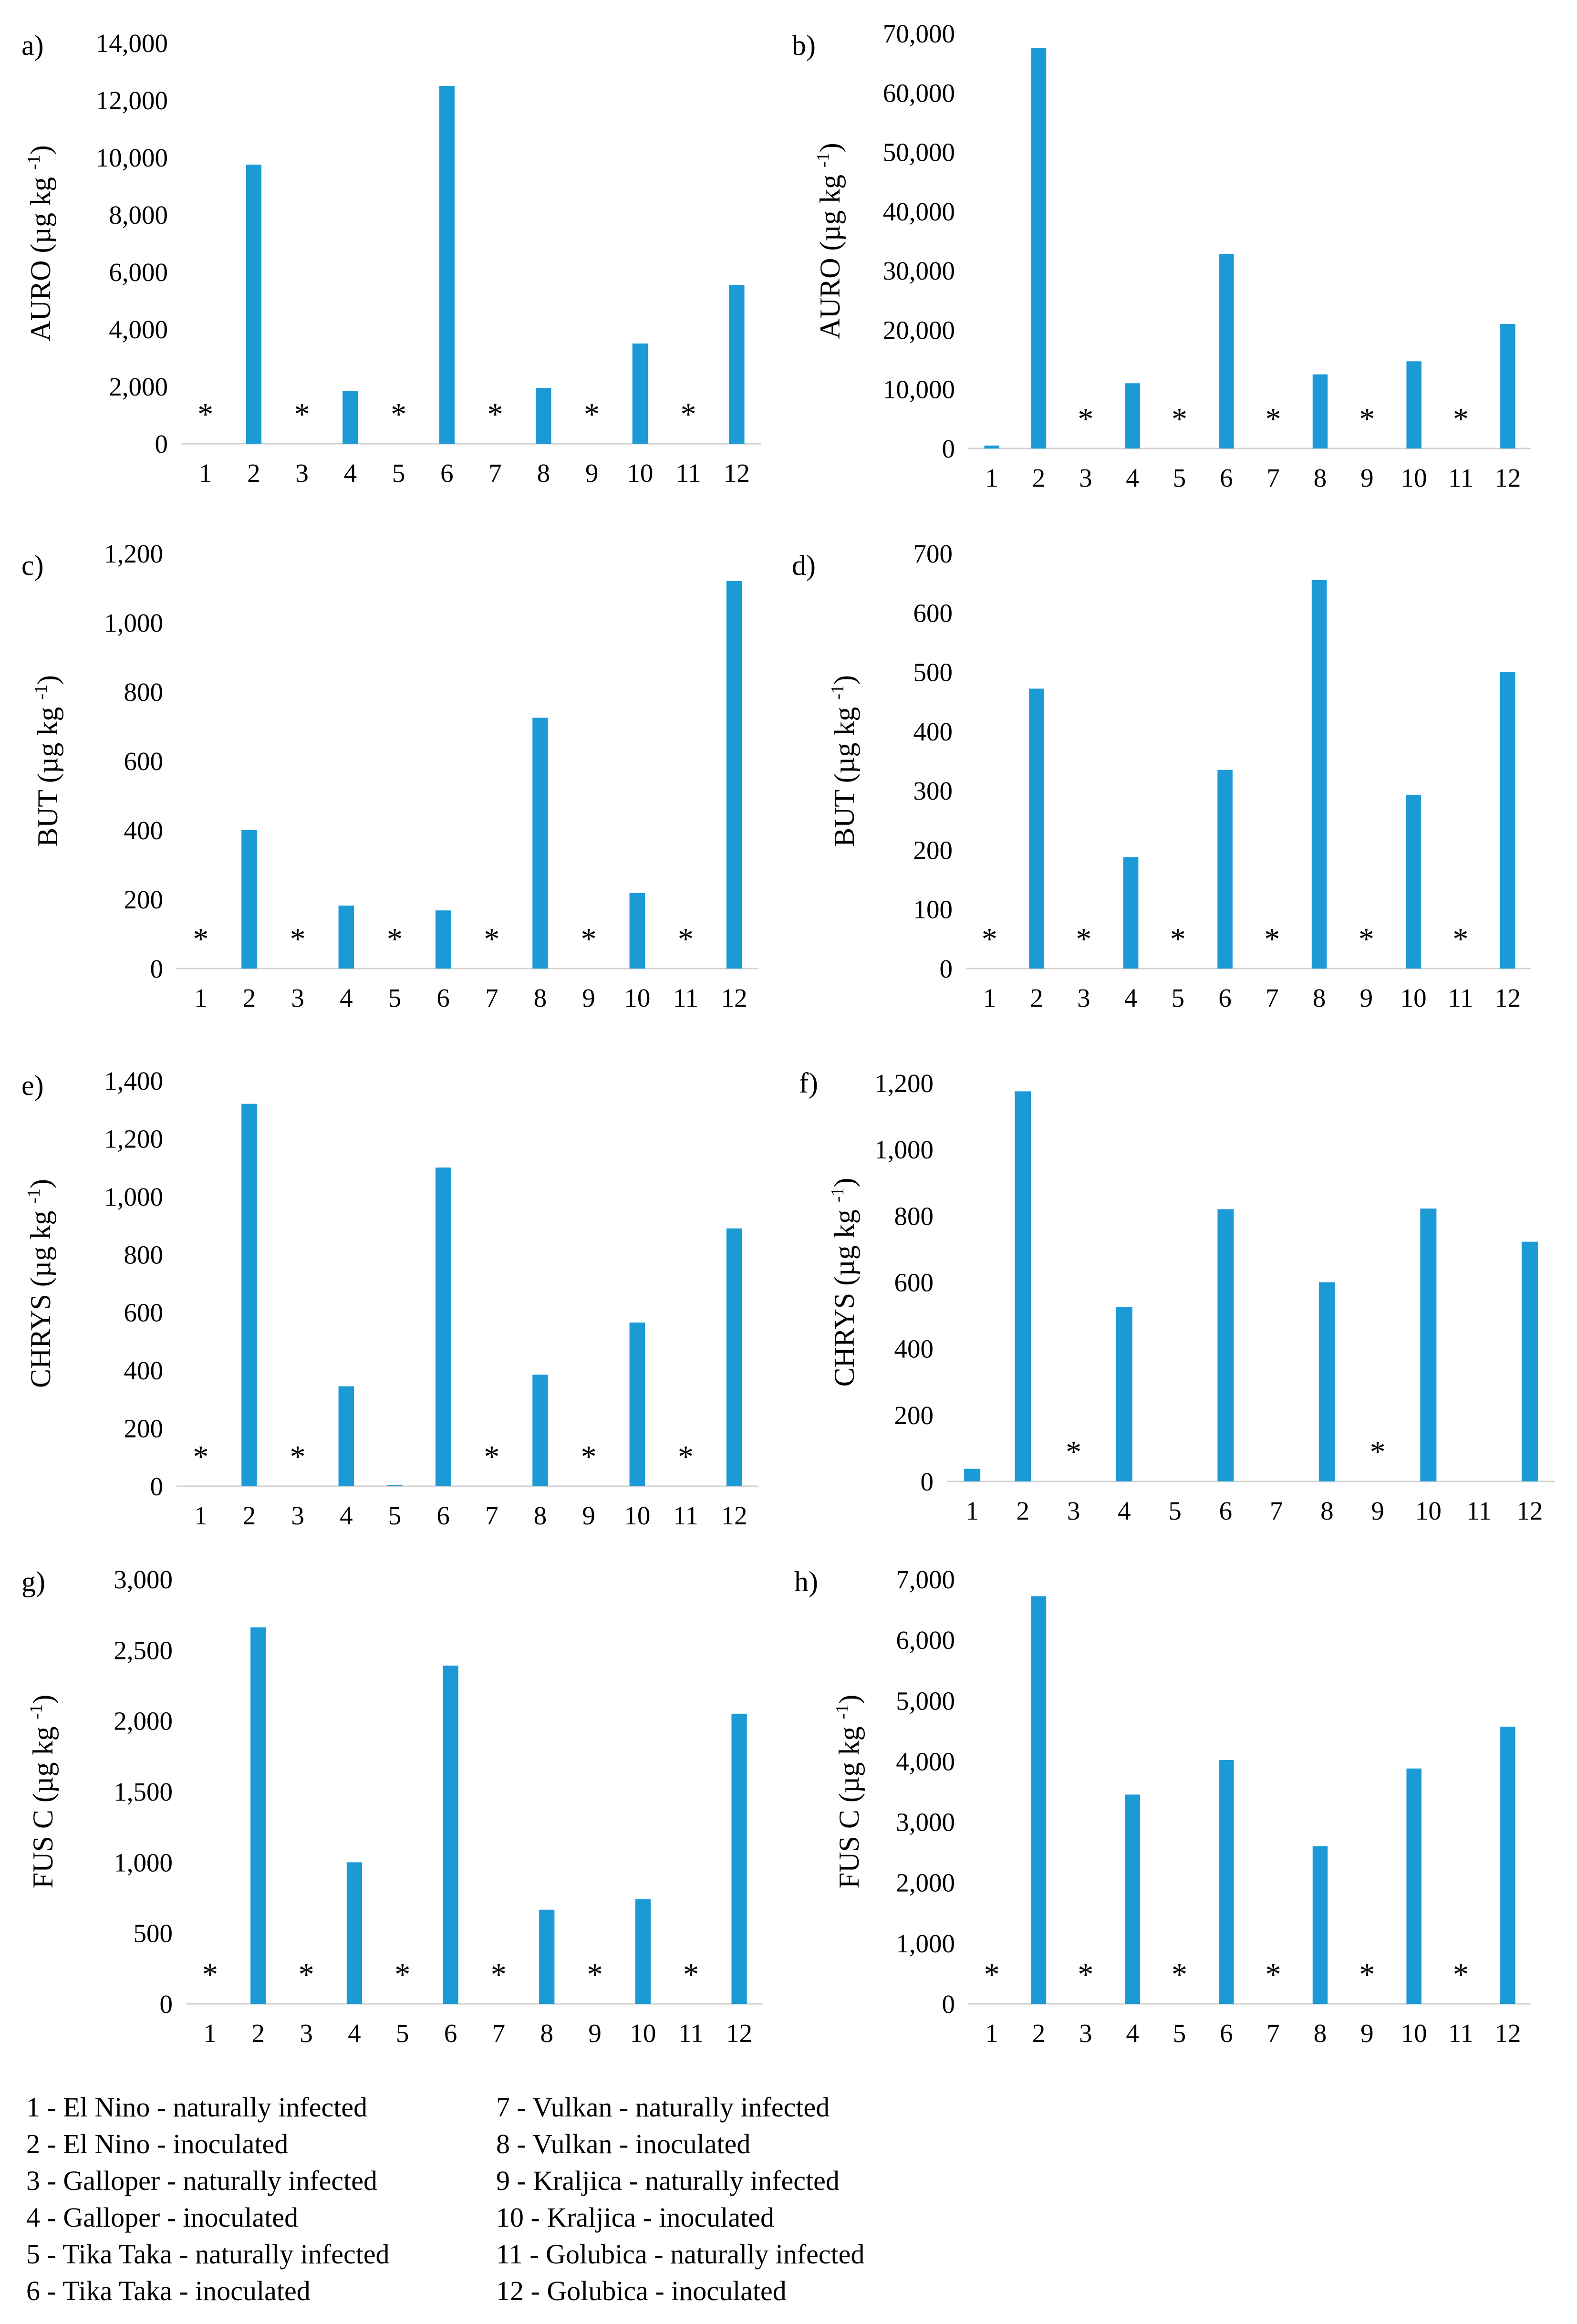  Describe the element at coordinates (635, 2217) in the screenshot. I see `legend-item: 10 - Kraljica - inoculated` at that location.